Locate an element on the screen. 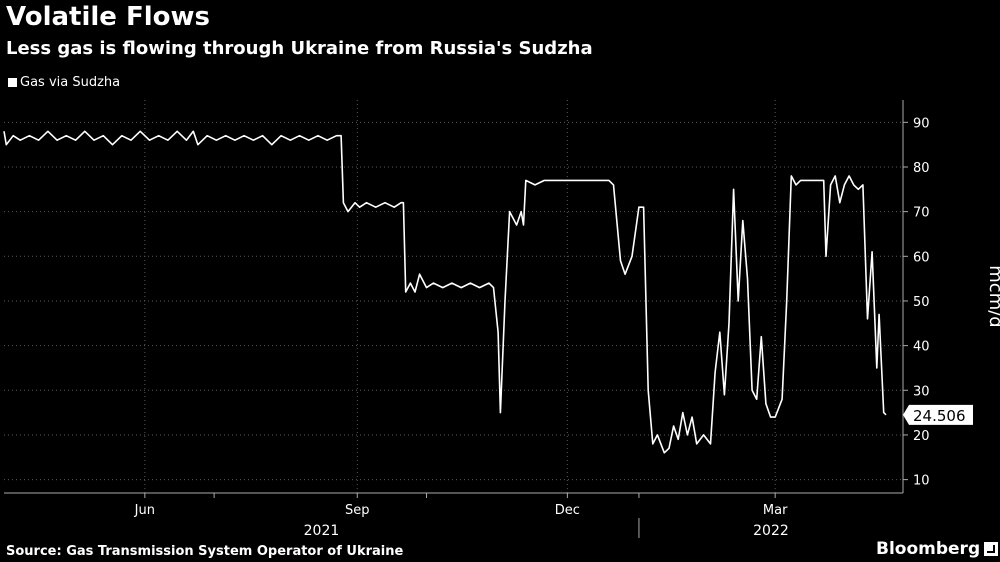  x-tick-label: Mar is located at coordinates (775, 510).